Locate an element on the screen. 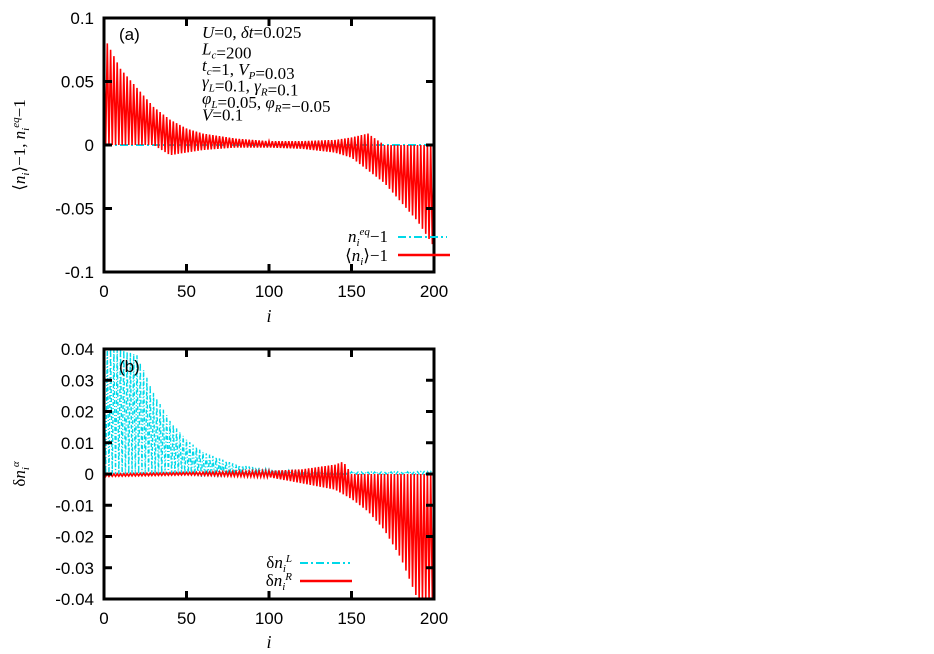 This screenshot has width=934, height=654. annotation-line: γL=0.1, γR=0.1 is located at coordinates (250, 86).